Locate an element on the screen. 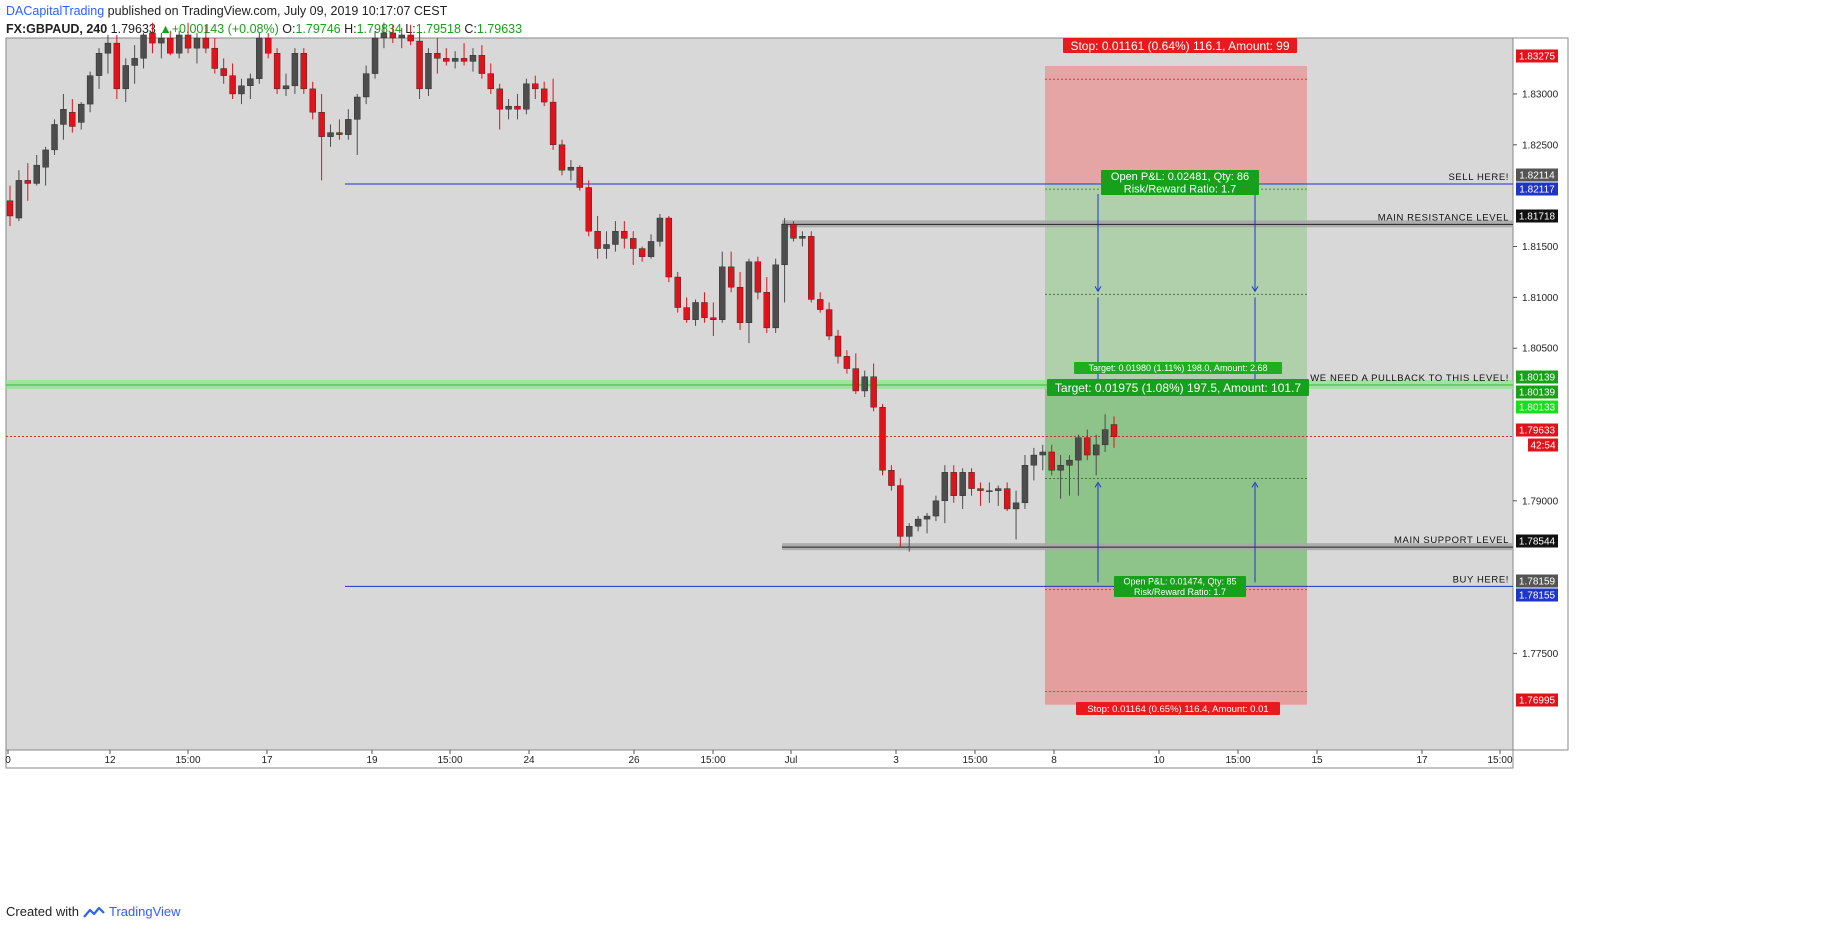 Image resolution: width=1828 pixels, height=930 pixels. short-stop-label-box is located at coordinates (1180, 45).